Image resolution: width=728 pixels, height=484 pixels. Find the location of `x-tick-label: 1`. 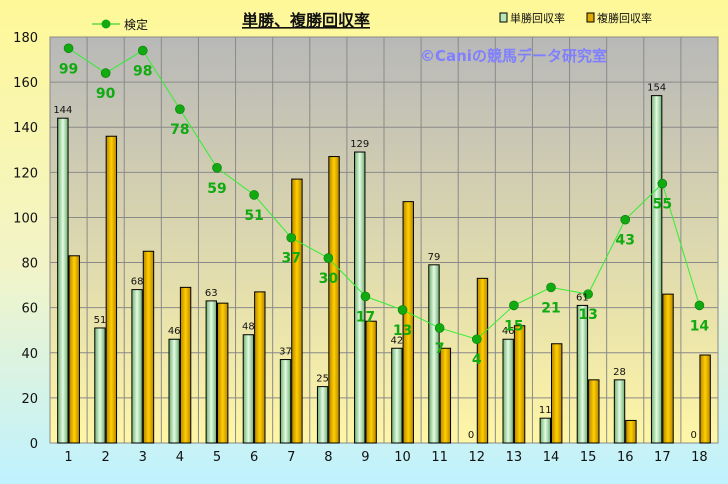

x-tick-label: 1 is located at coordinates (68, 457).